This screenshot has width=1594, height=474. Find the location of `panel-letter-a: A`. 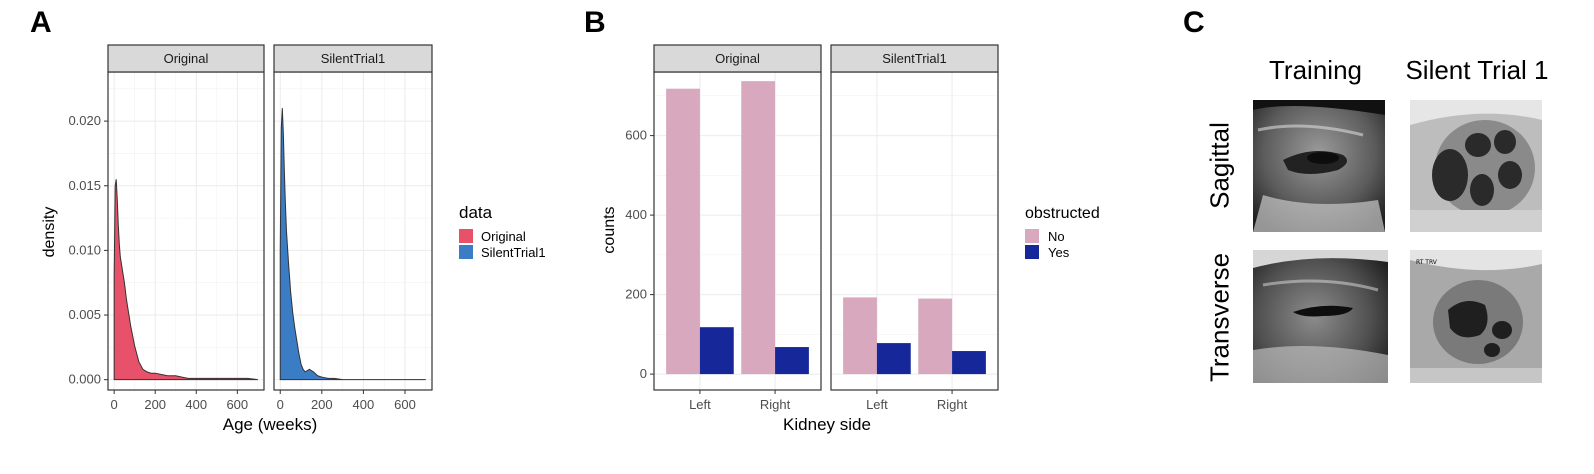

panel-letter-a: A is located at coordinates (41, 22).